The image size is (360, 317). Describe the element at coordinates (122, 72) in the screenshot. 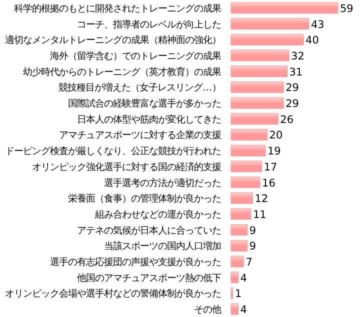

I see `y-tick-label: 幼少時代からのトレーニング（英才教育）の成果` at that location.